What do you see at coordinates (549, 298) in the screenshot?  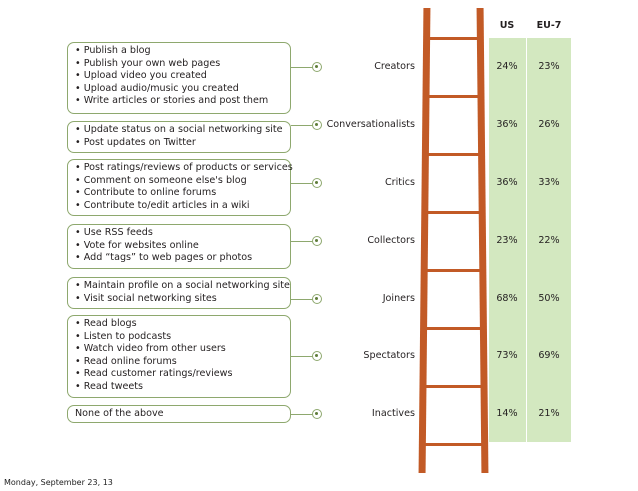 I see `eu-value: 50%` at bounding box center [549, 298].